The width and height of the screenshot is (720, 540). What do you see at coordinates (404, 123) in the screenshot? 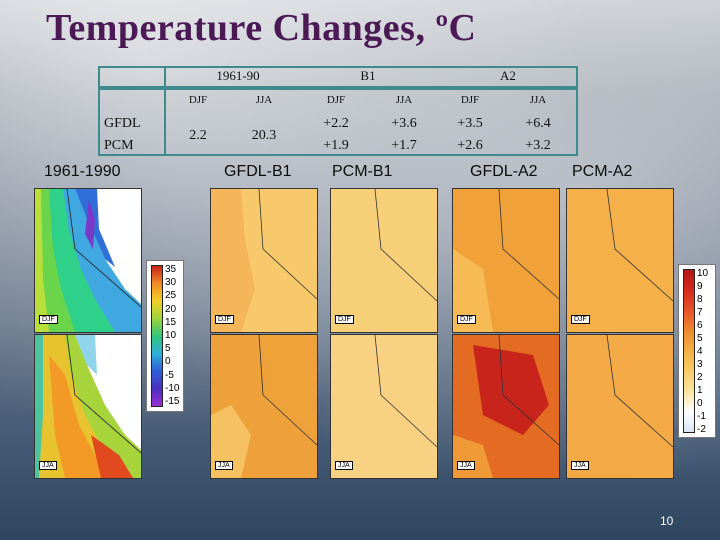
I see `gfdl-value: +3.6` at bounding box center [404, 123].